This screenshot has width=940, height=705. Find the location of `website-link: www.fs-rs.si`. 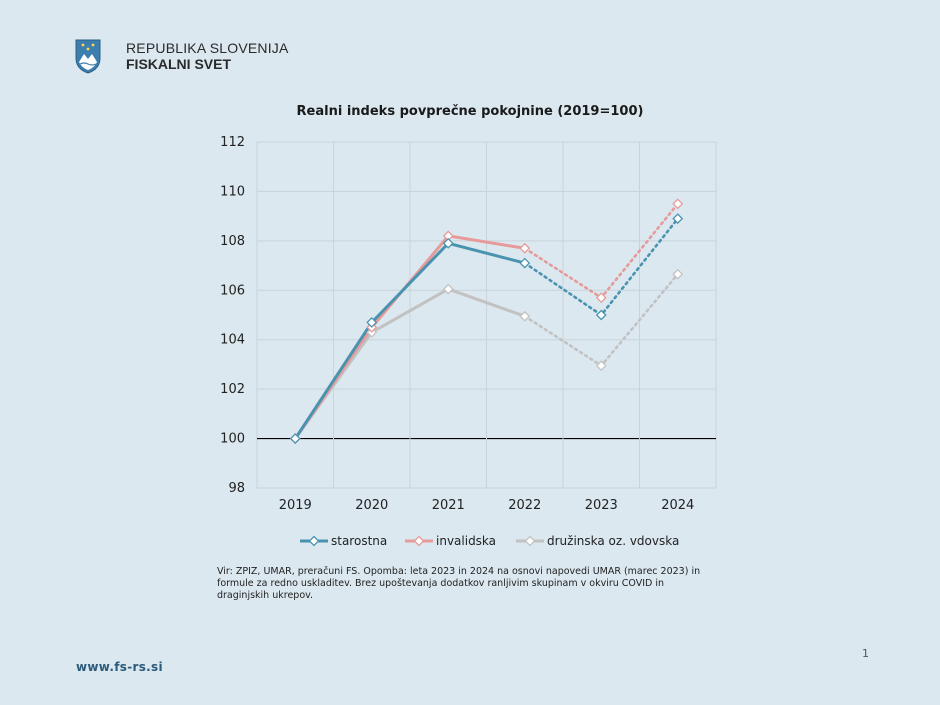

website-link: www.fs-rs.si is located at coordinates (119, 667).